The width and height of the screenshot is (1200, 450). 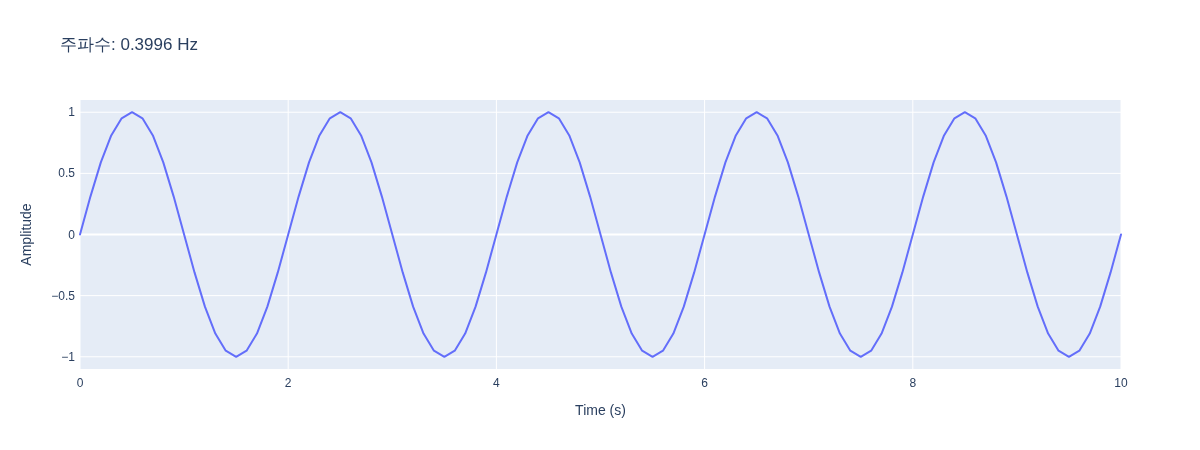 What do you see at coordinates (63, 295) in the screenshot?
I see `y-tick-label: −0.5` at bounding box center [63, 295].